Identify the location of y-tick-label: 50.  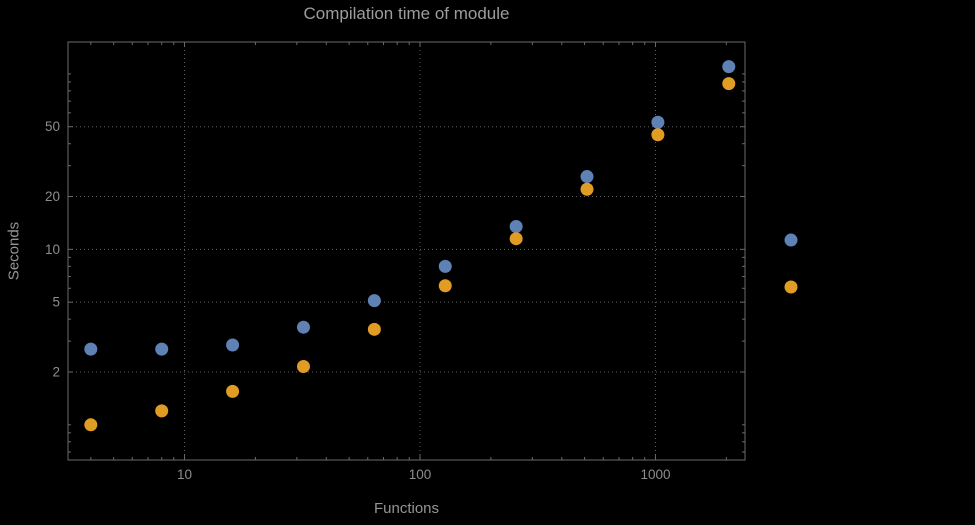
(52, 126).